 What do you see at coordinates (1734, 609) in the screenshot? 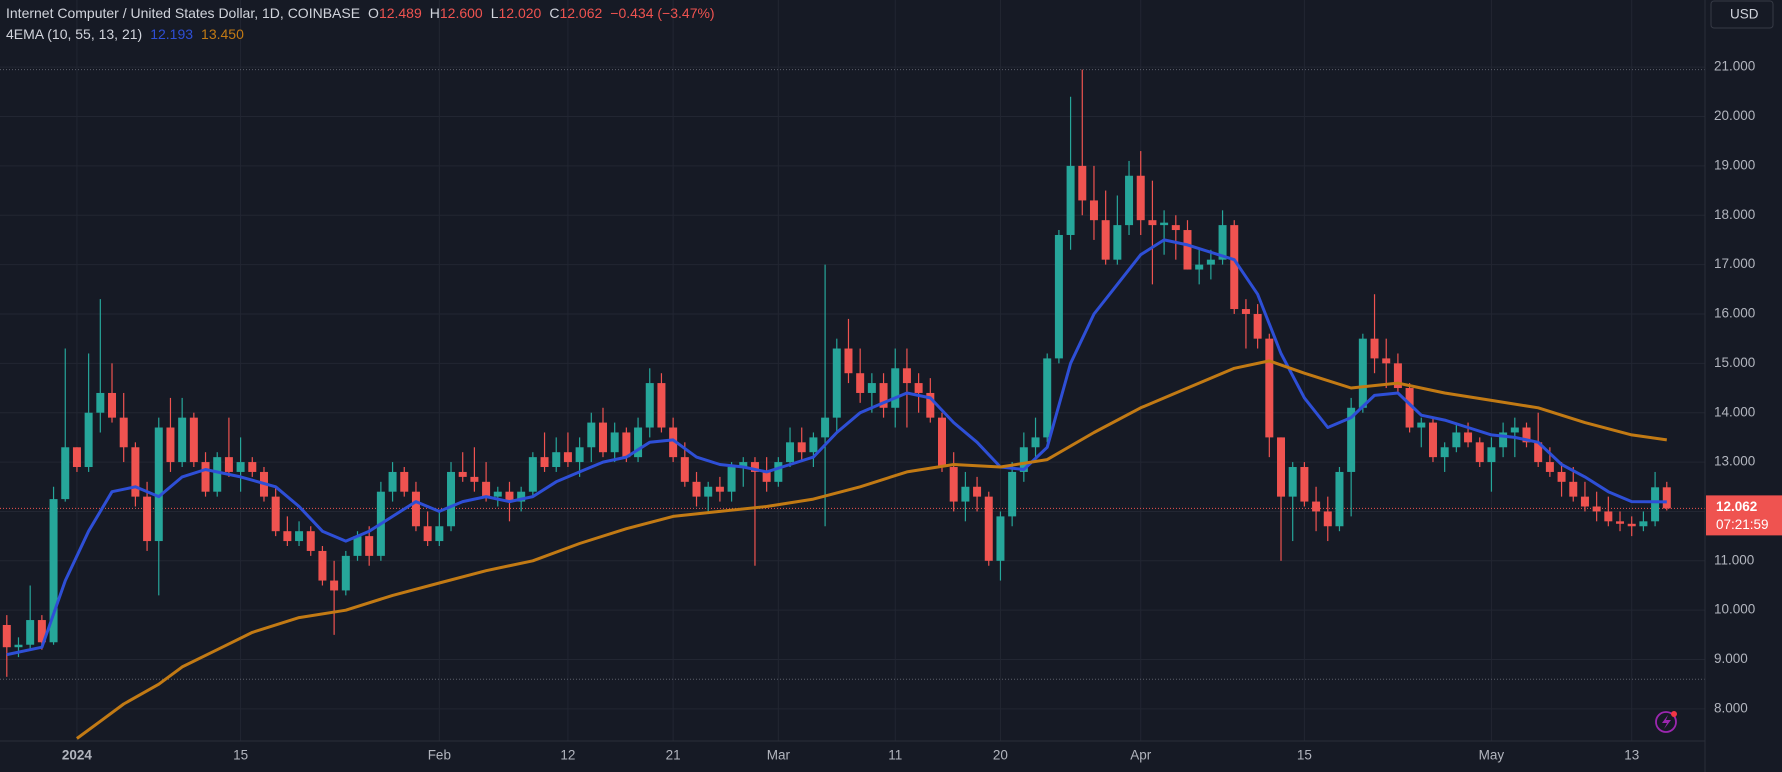
I see `y-tick-label: 10.000` at bounding box center [1734, 609].